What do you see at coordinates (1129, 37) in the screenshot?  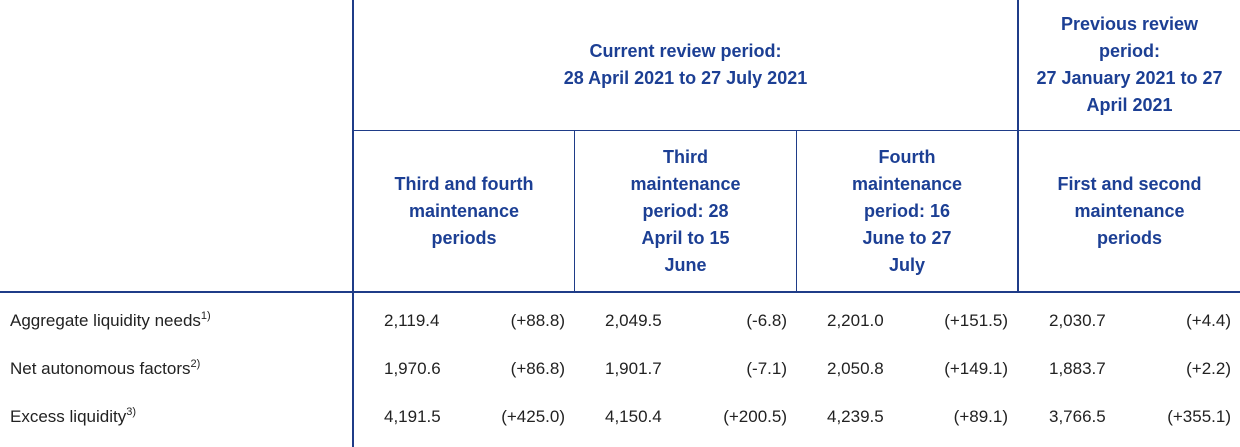 I see `group-label: Previous review period:` at bounding box center [1129, 37].